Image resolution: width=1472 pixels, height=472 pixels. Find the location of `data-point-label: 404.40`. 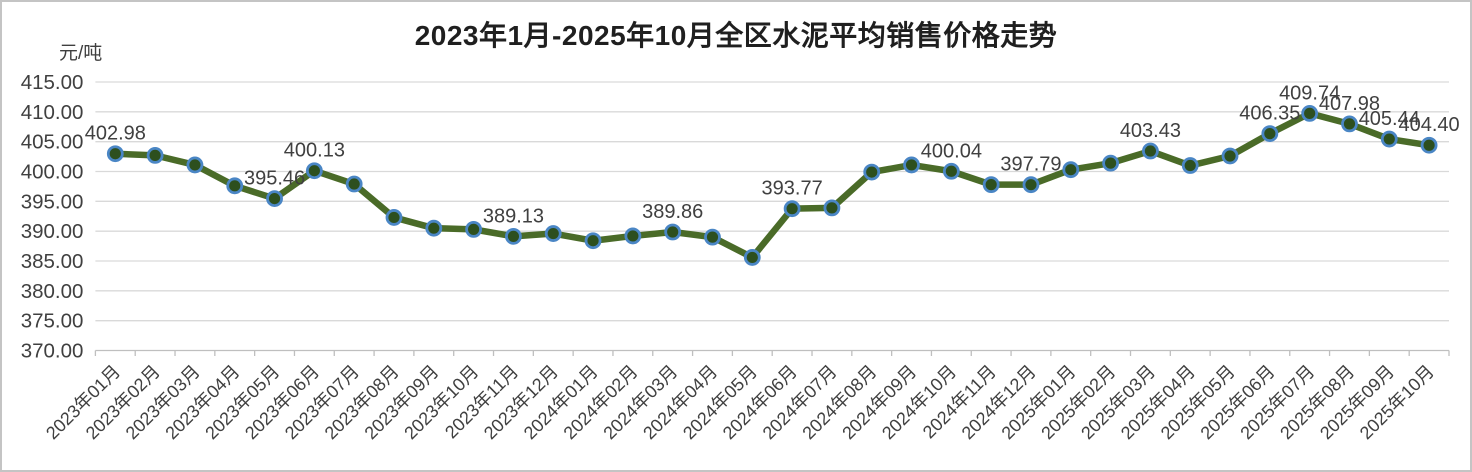

data-point-label: 404.40 is located at coordinates (1429, 125).